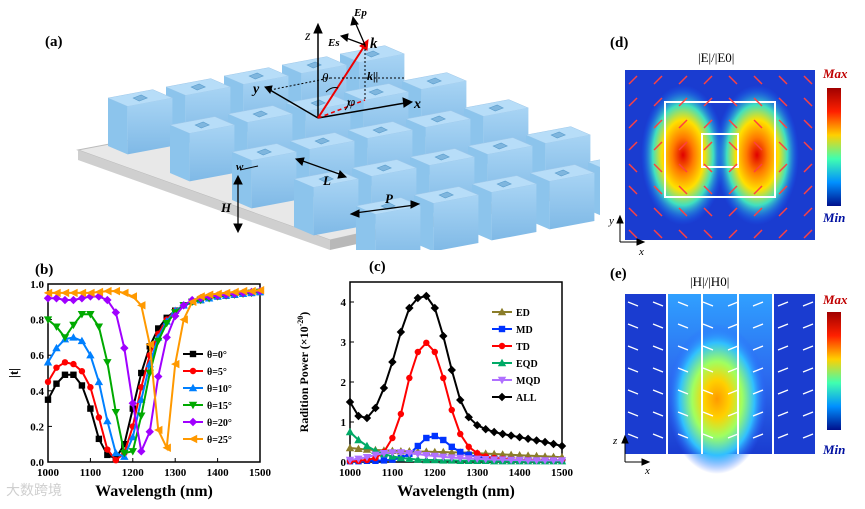 The image size is (865, 509). What do you see at coordinates (528, 381) in the screenshot?
I see `legend-label: MQD` at bounding box center [528, 381].